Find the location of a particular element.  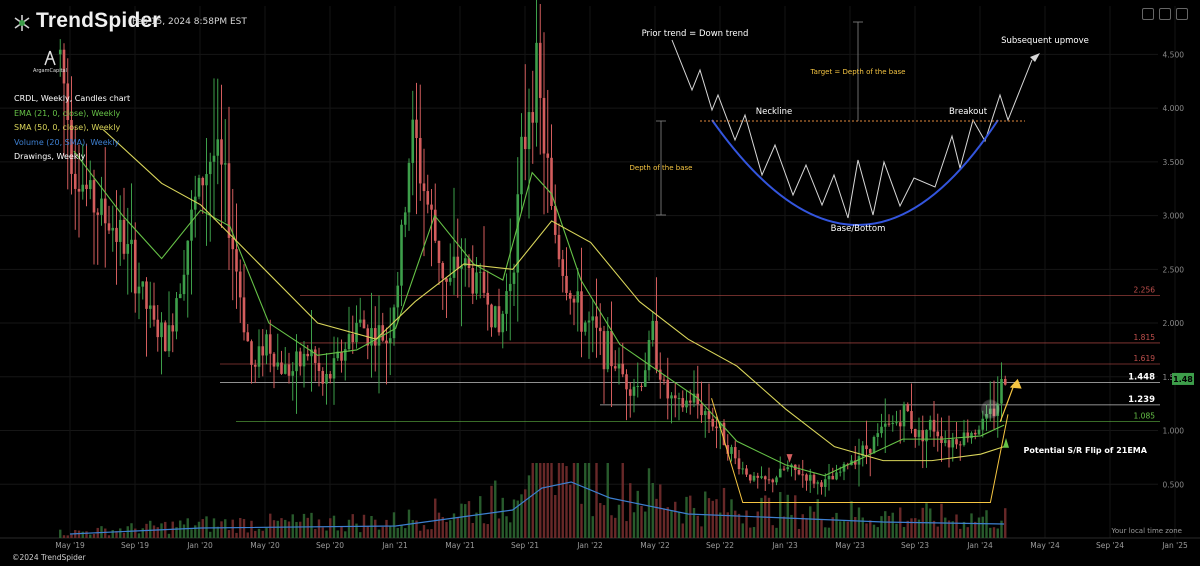

legend-item-candles: CRDL, Weekly, Candles chart is located at coordinates (72, 98).